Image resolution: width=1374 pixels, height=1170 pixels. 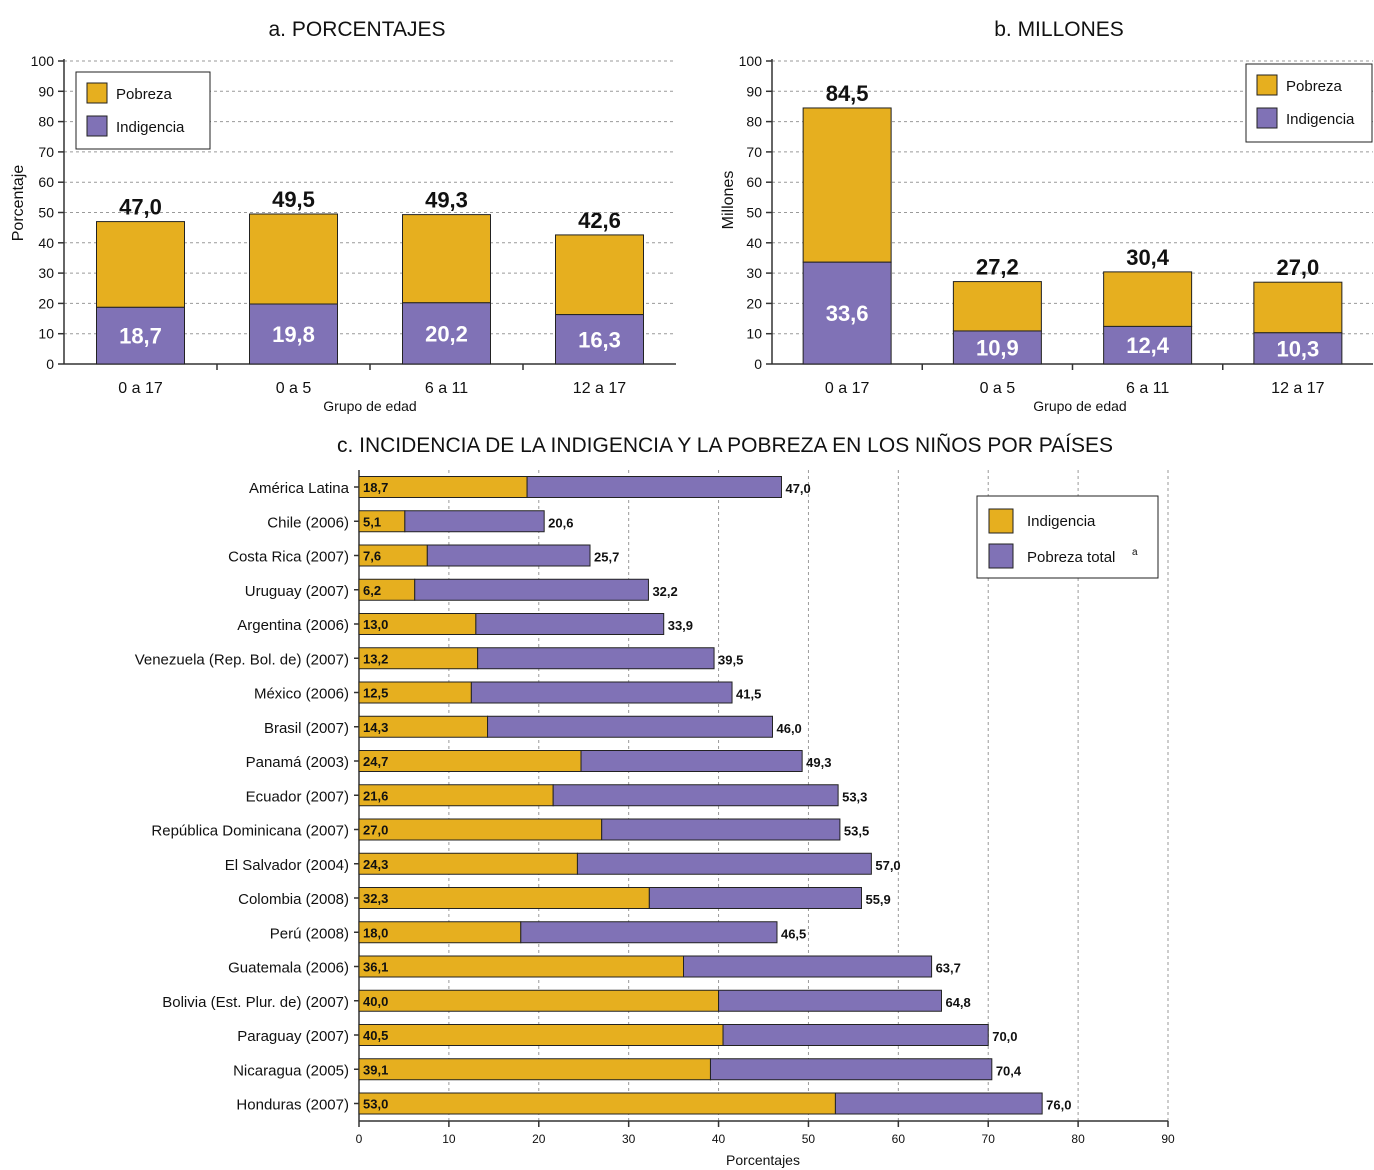 What do you see at coordinates (748, 694) in the screenshot?
I see `chart-c-total-label: 41,5` at bounding box center [748, 694].